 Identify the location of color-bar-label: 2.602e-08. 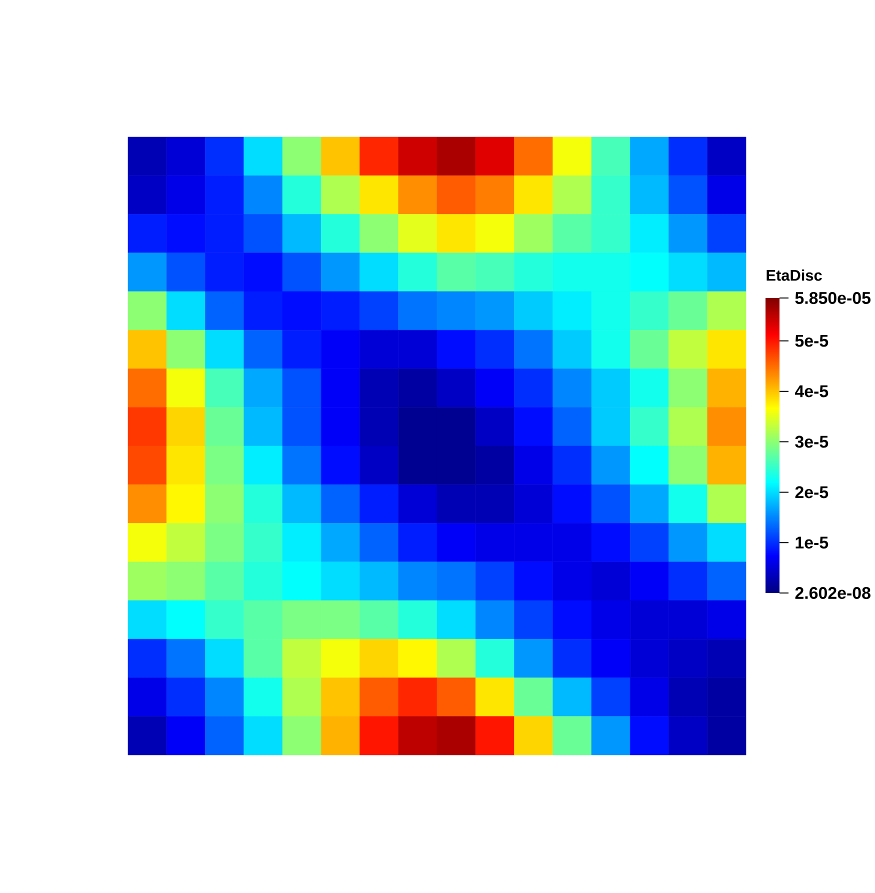
(832, 593).